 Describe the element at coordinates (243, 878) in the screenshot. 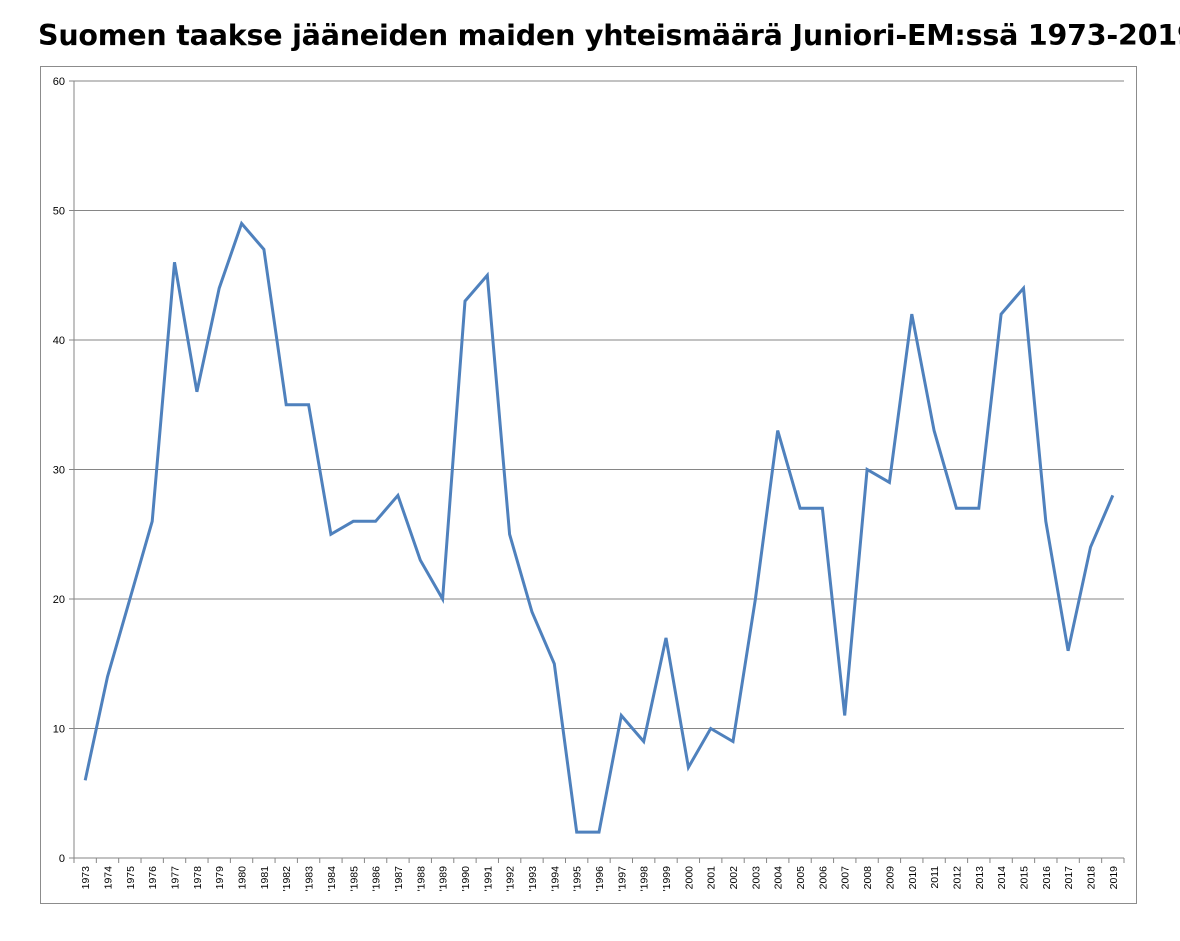

I see `x-tick-label: 1980` at that location.